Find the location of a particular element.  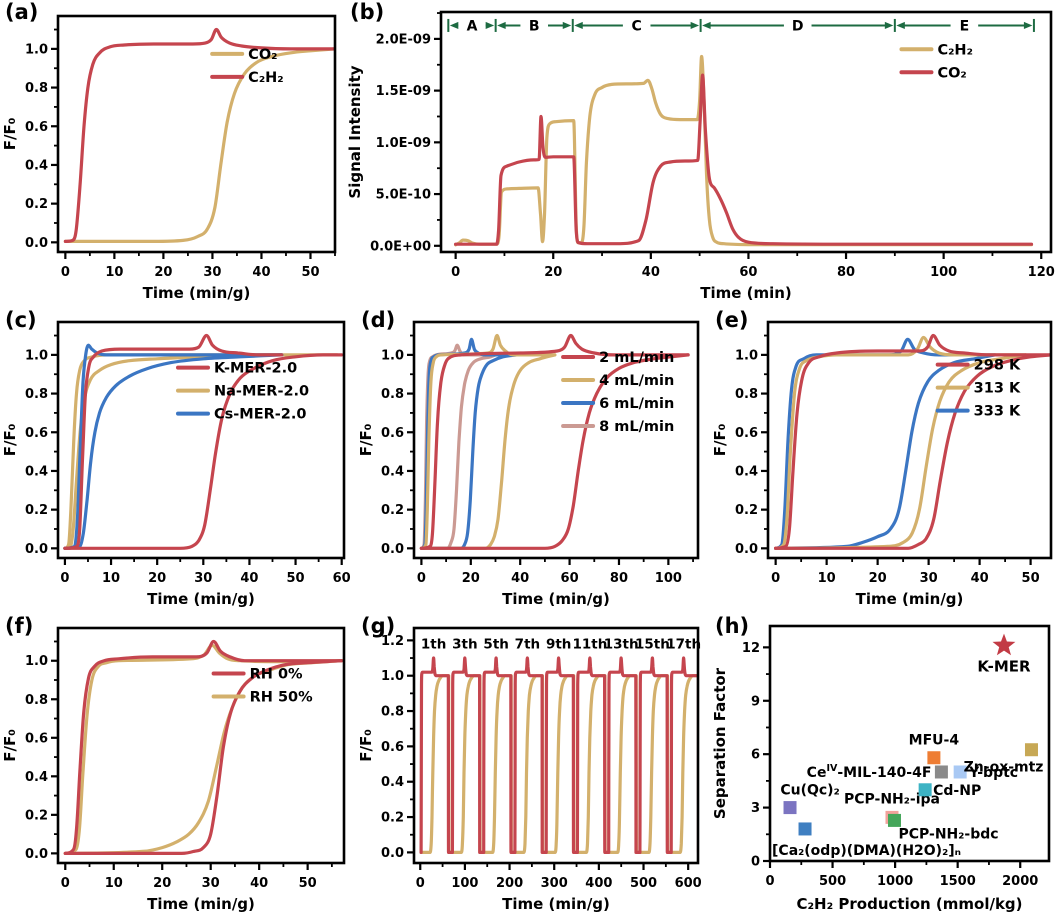

svg-text: Na-MER-2.0 is located at coordinates (261, 392).